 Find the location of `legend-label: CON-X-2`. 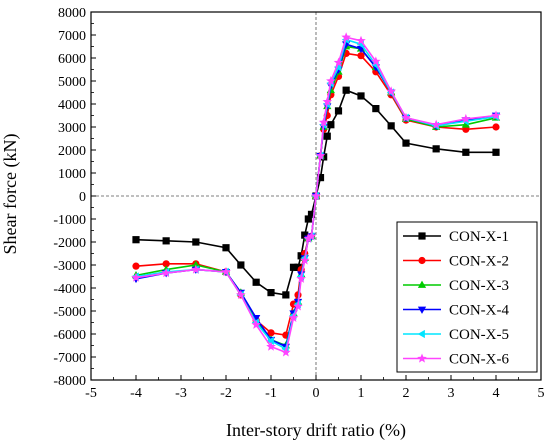

legend-label: CON-X-2 is located at coordinates (479, 262).